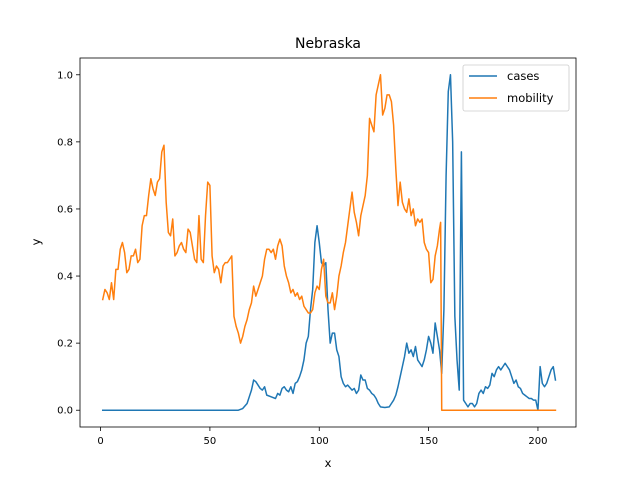 This screenshot has height=480, width=640. I want to click on x-tick-label: 0, so click(100, 441).